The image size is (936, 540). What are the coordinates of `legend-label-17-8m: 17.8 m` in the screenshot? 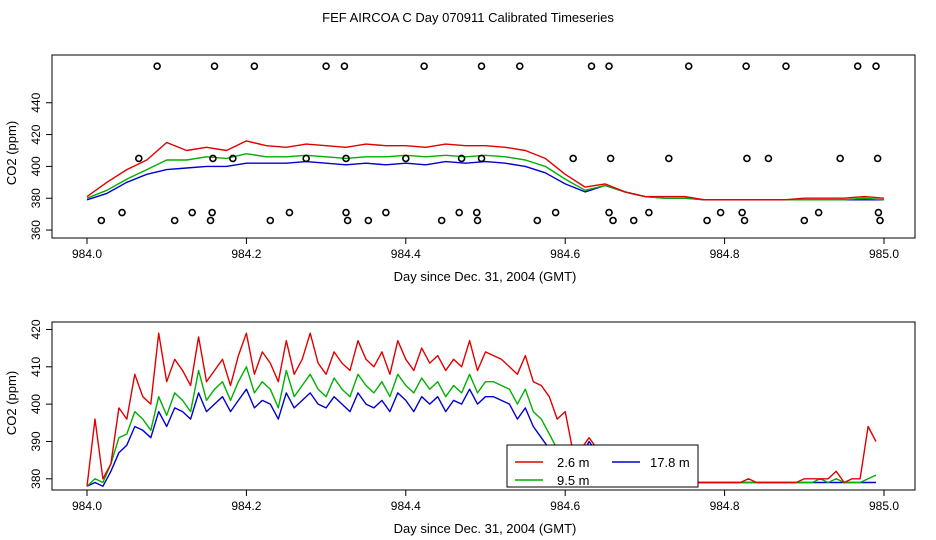 It's located at (670, 462).